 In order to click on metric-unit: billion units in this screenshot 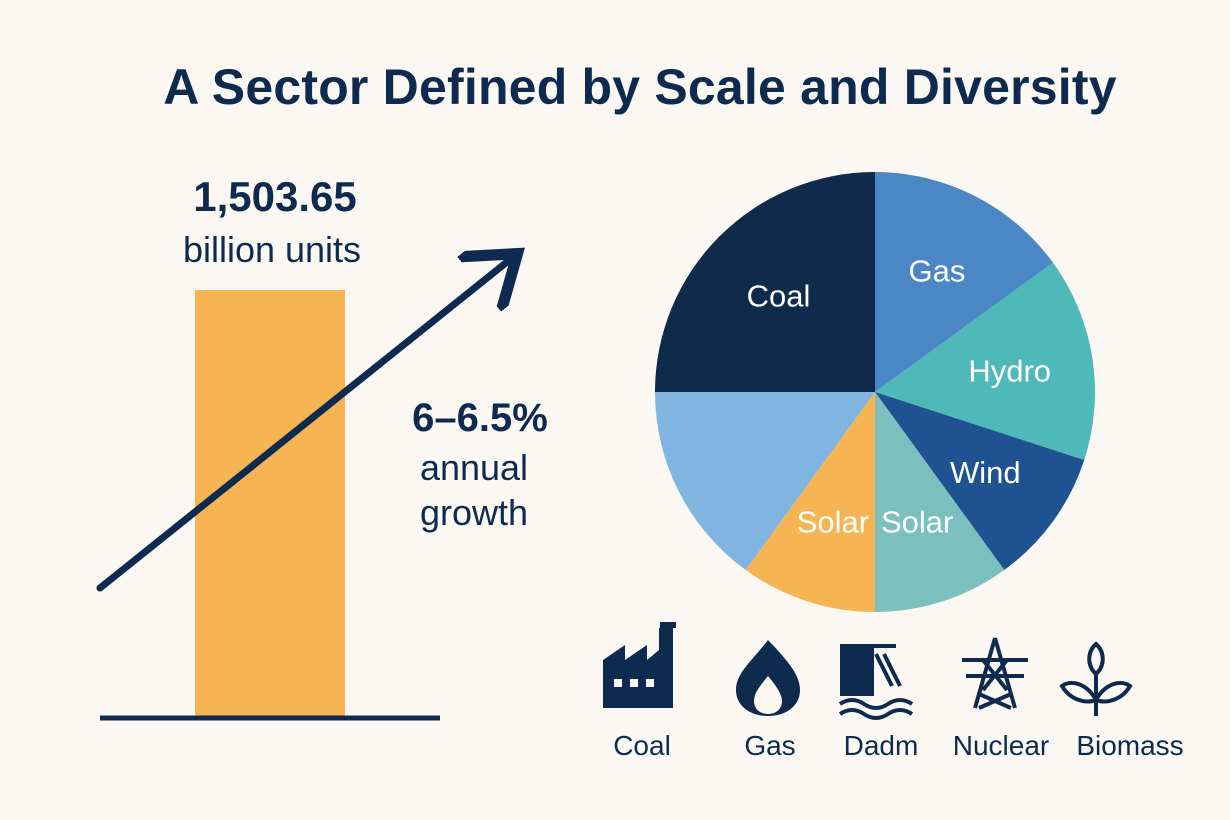, I will do `click(272, 249)`.